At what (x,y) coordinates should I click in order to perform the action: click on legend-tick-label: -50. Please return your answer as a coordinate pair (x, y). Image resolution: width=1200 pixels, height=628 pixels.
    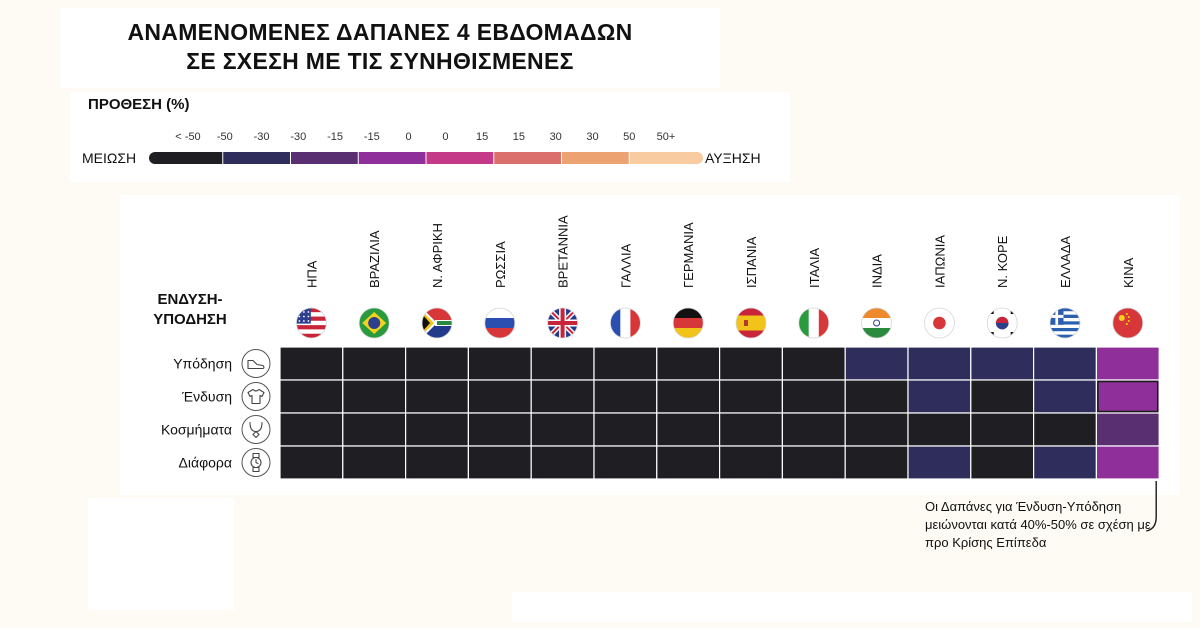
    Looking at the image, I should click on (225, 137).